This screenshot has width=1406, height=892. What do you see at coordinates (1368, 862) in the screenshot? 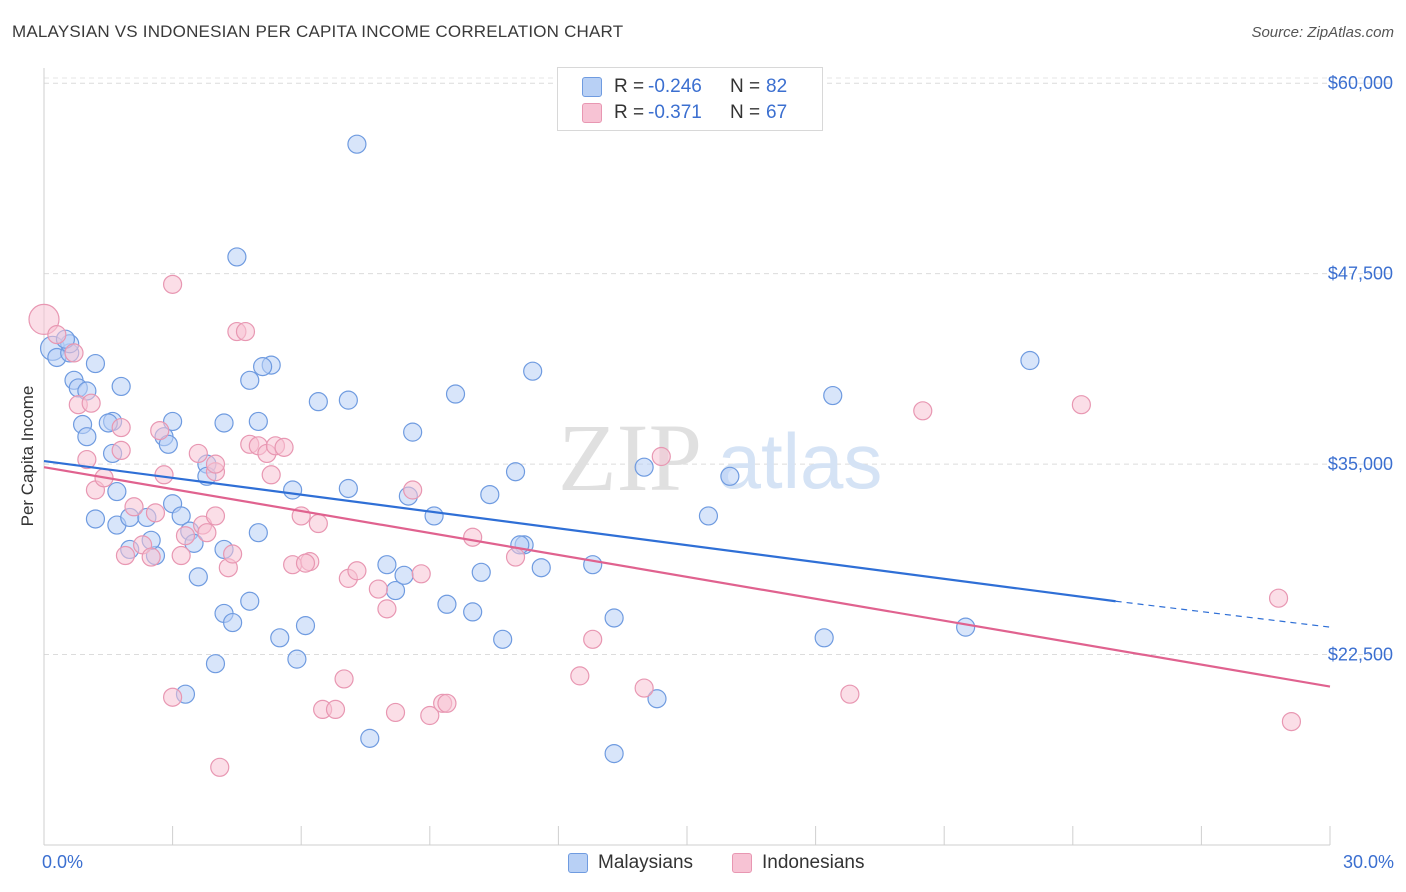
I see `x-tick-max: 30.0%` at bounding box center [1368, 862].